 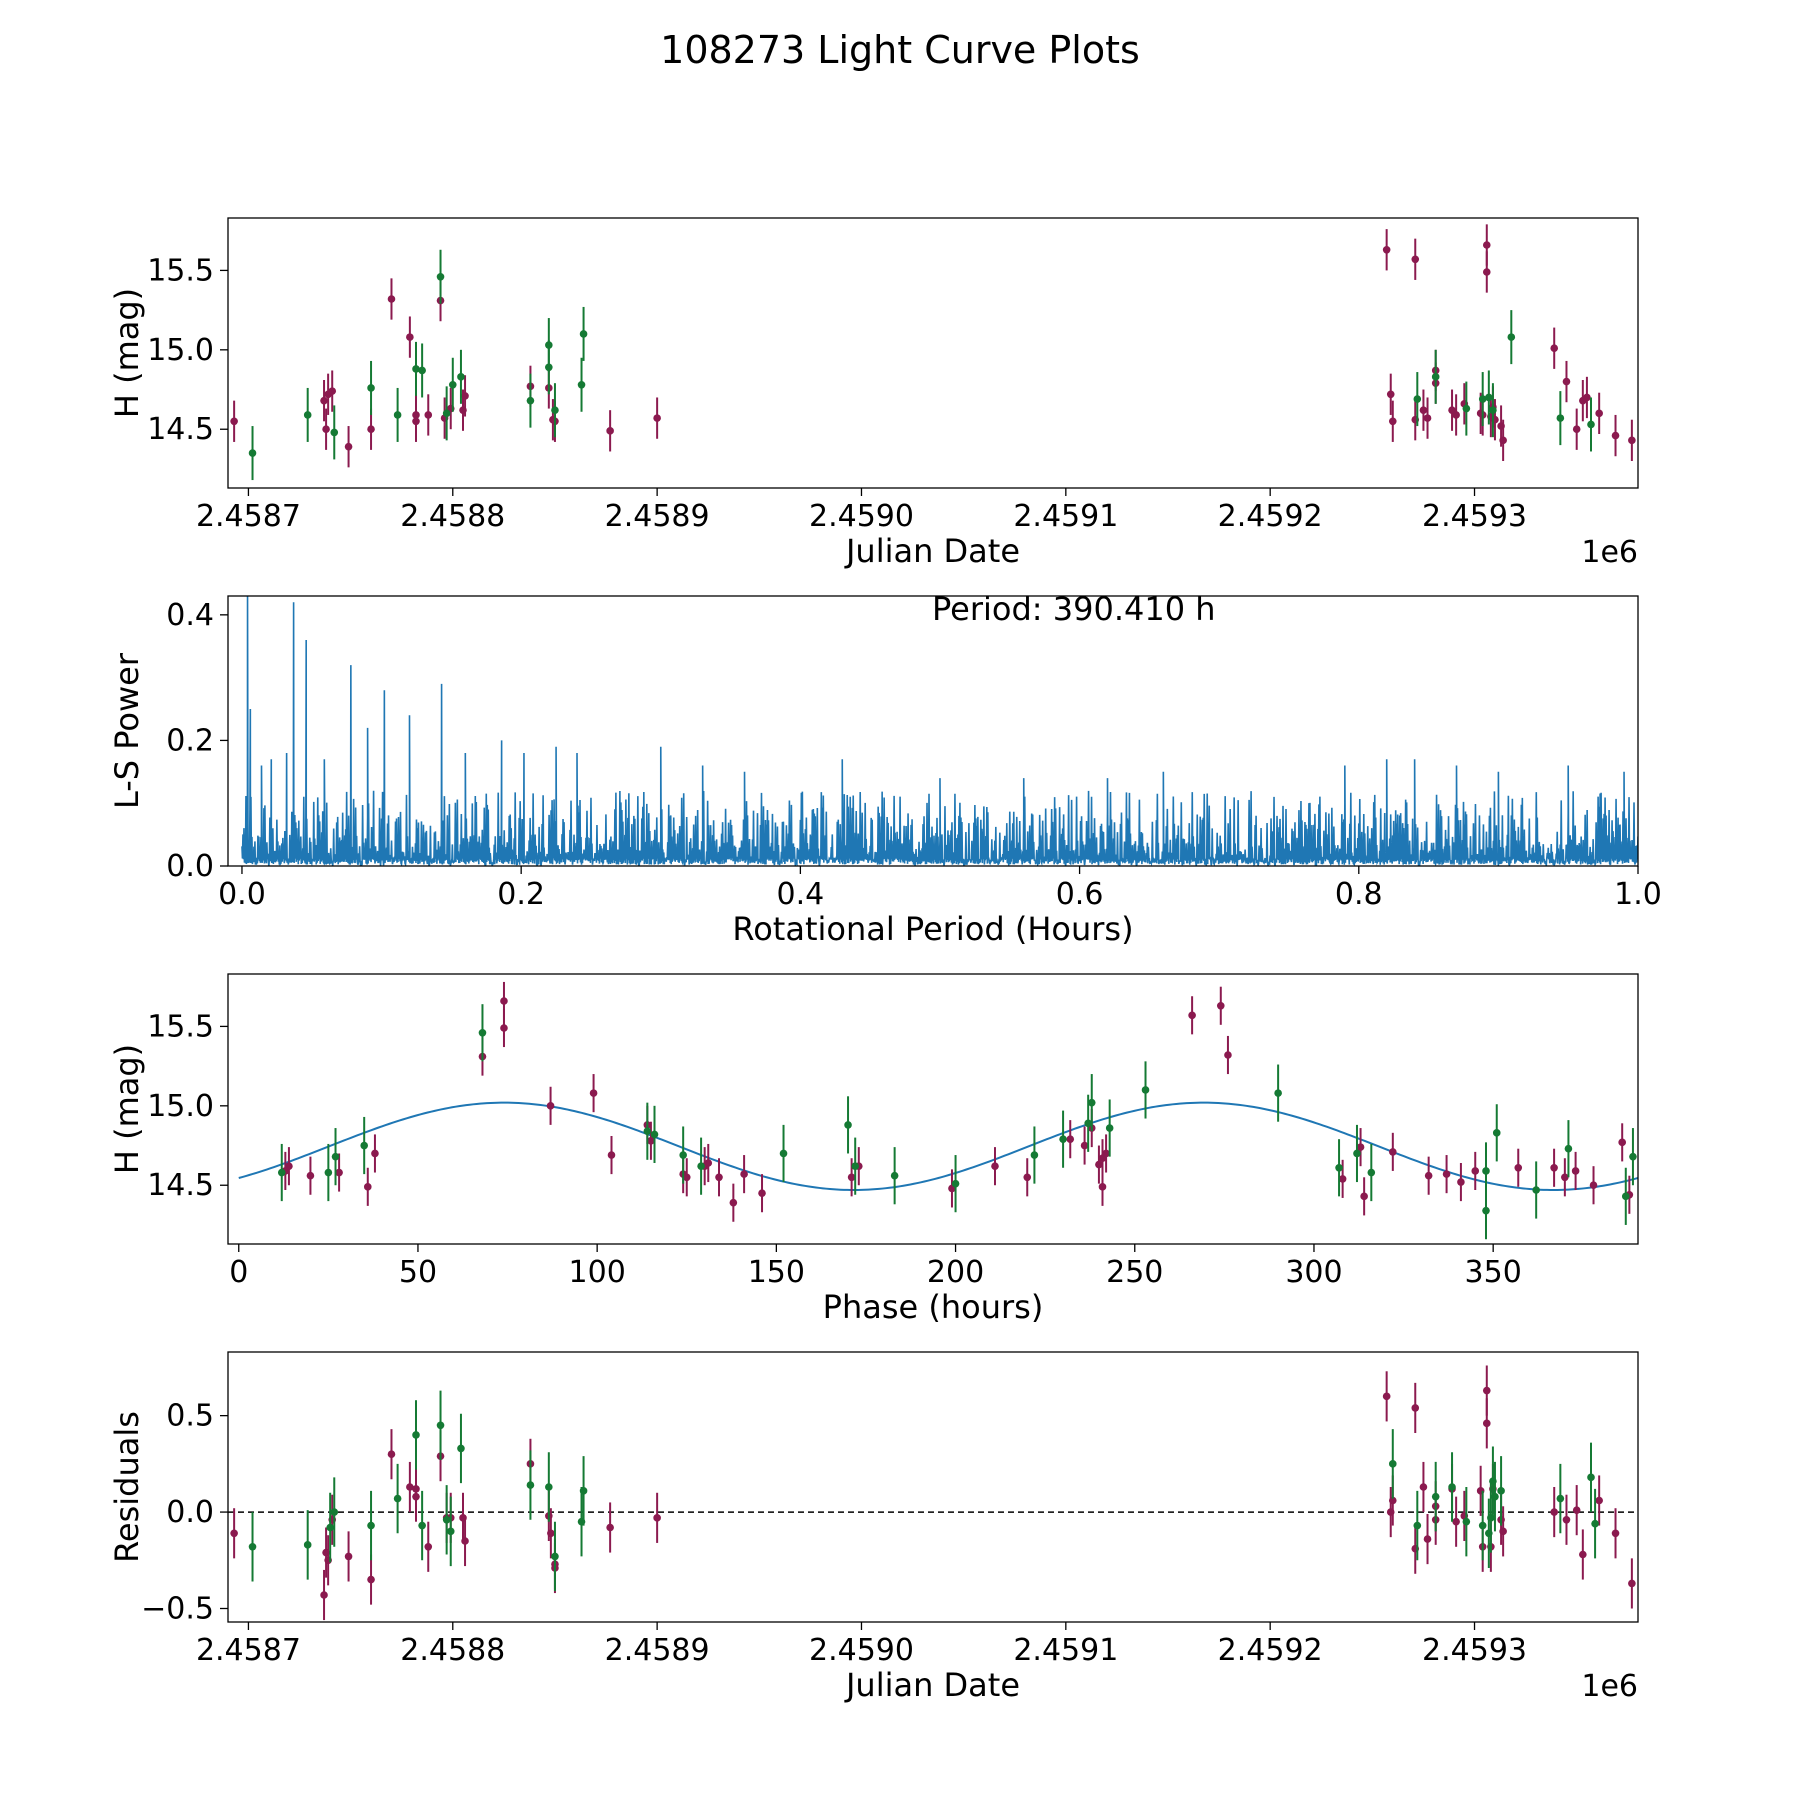 I want to click on periodogram-line, so click(x=939, y=731).